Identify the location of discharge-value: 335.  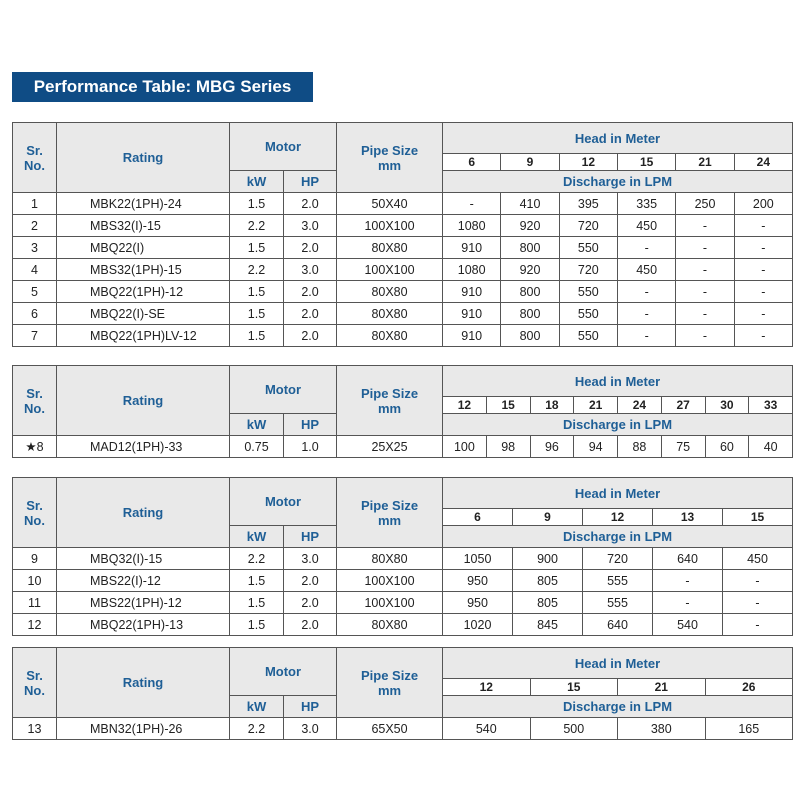
(646, 203).